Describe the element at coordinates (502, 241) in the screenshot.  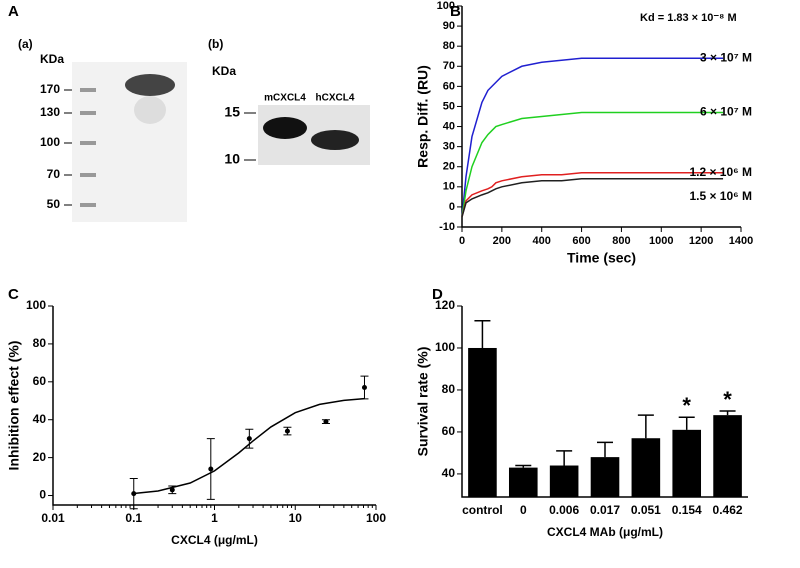
I see `x-tick-label: 200` at that location.